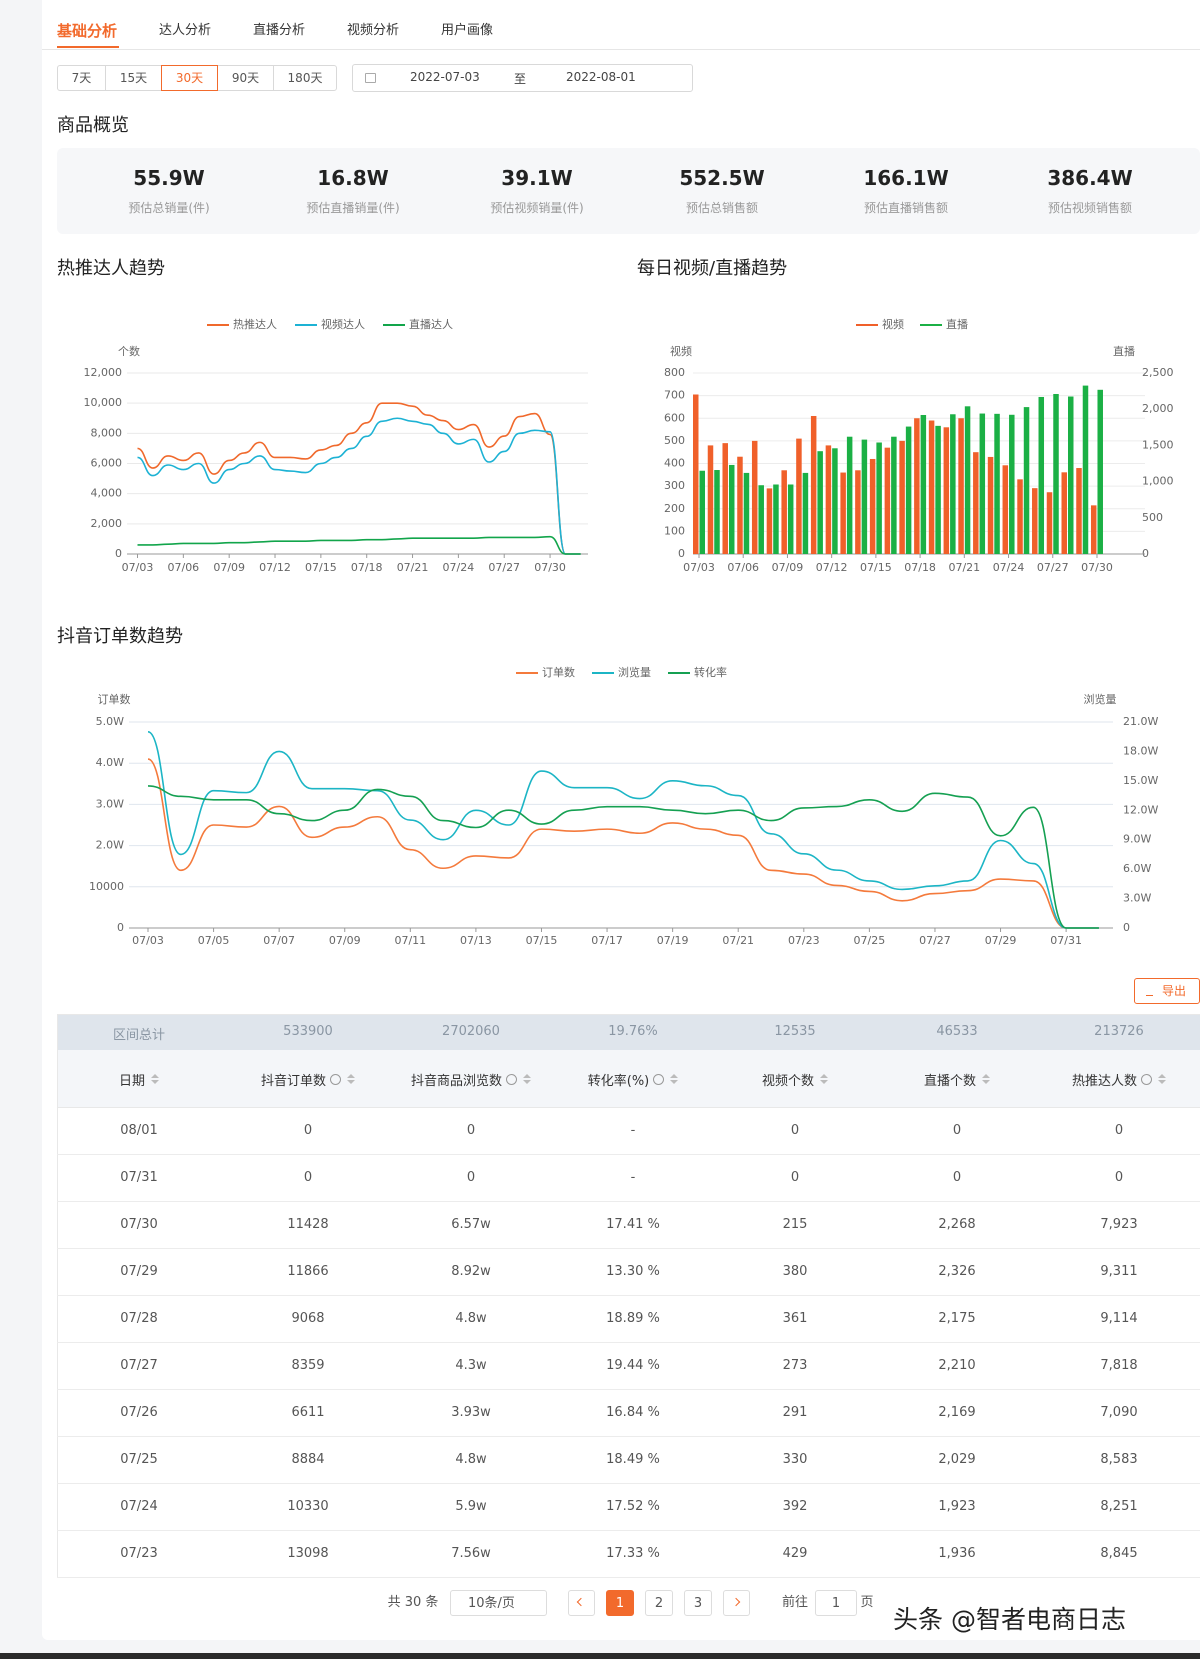  What do you see at coordinates (633, 1553) in the screenshot?
I see `table-cell: 17.33 %` at bounding box center [633, 1553].